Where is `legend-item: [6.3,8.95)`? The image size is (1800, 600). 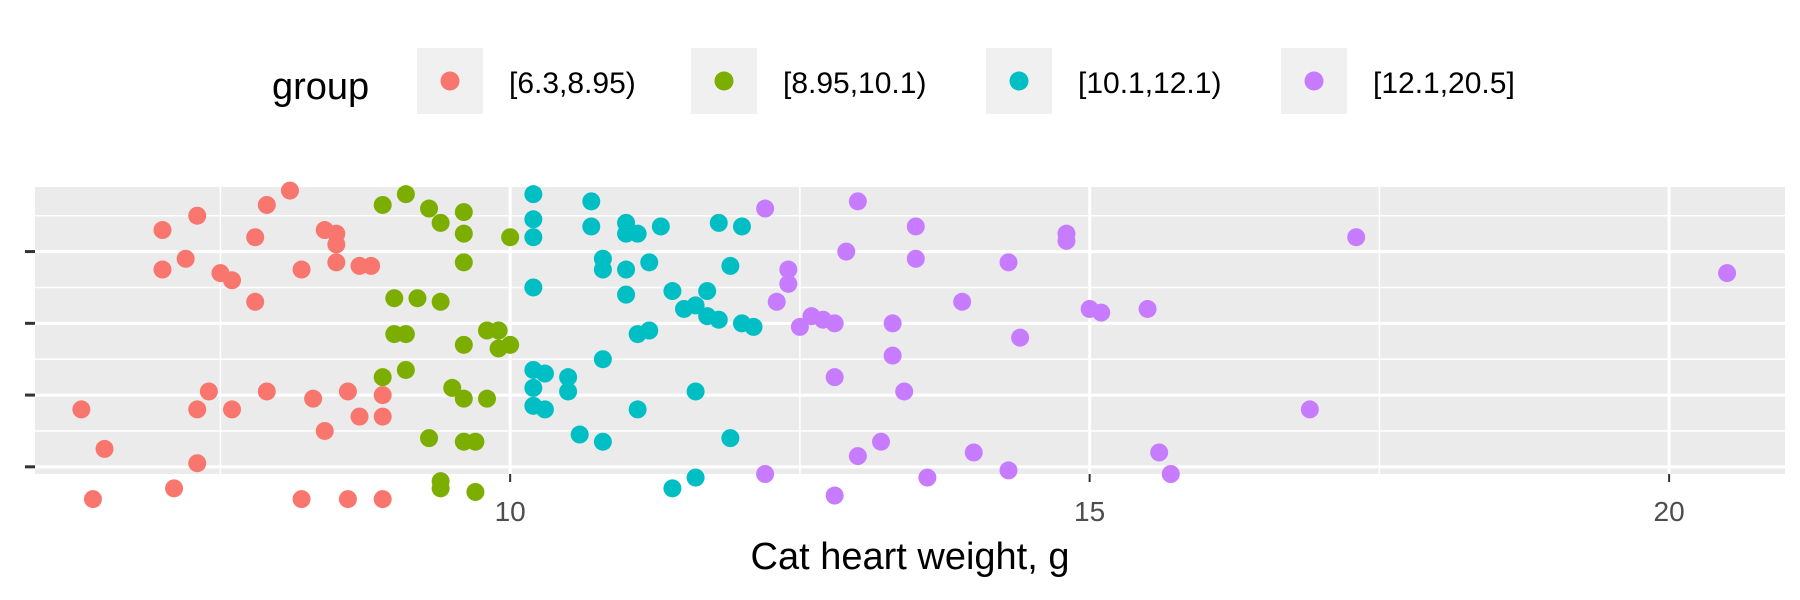
legend-item: [6.3,8.95) is located at coordinates (526, 81).